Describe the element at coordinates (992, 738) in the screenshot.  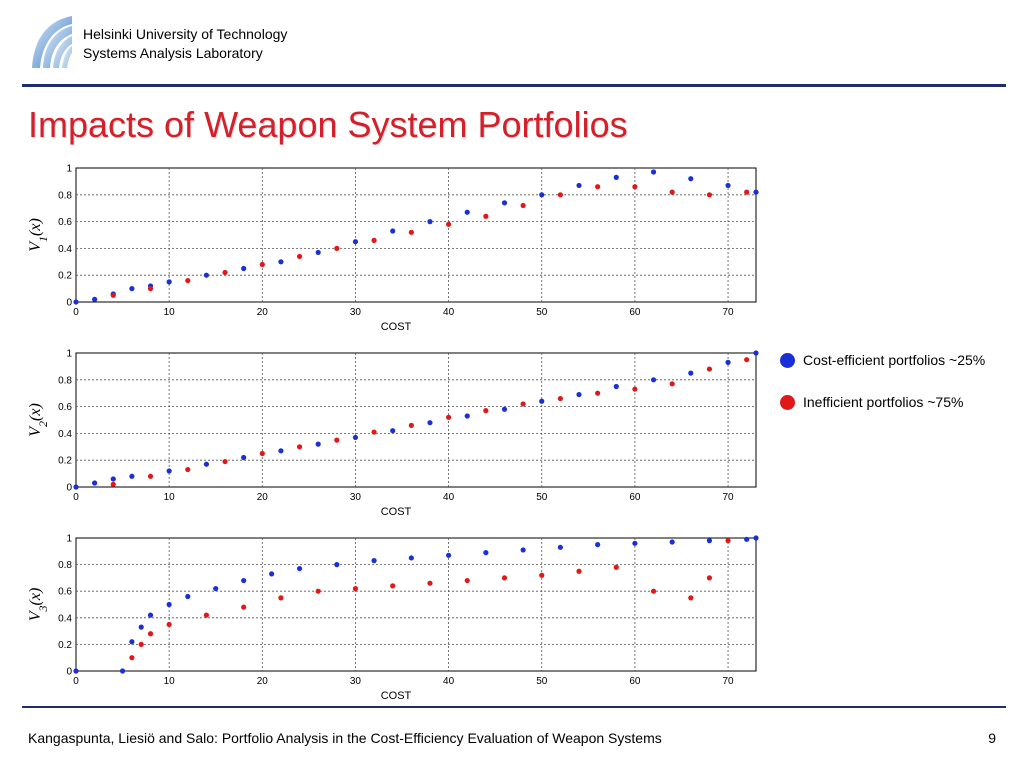
I see `page-number: 9` at that location.